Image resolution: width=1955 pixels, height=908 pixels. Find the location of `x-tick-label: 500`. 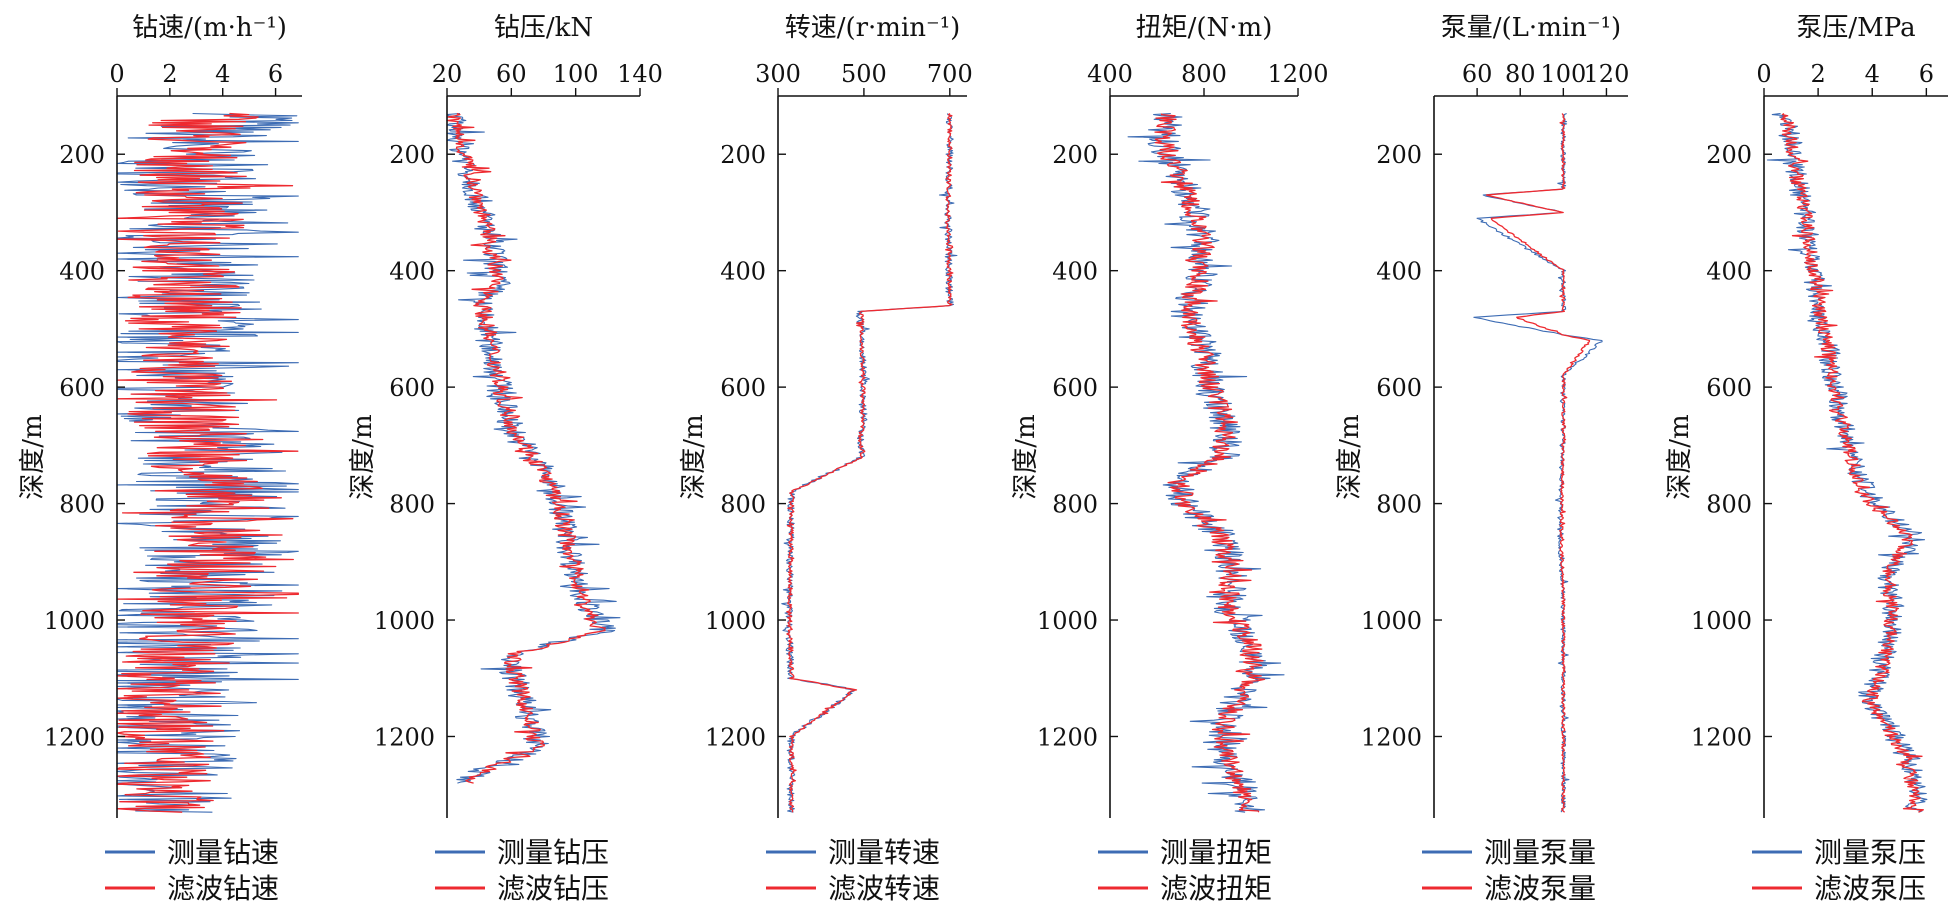

x-tick-label: 500 is located at coordinates (864, 74).